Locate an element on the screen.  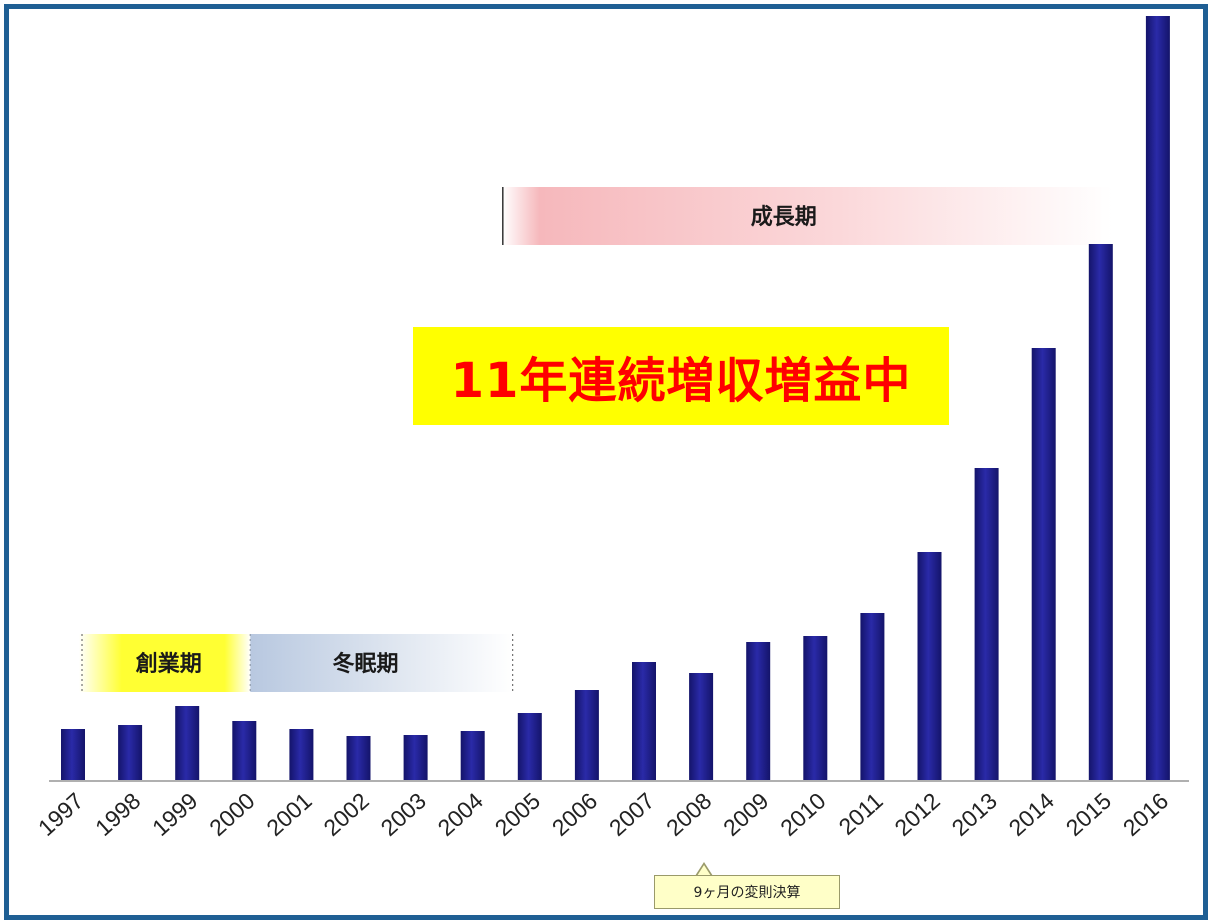
bar-2012 is located at coordinates (929, 666).